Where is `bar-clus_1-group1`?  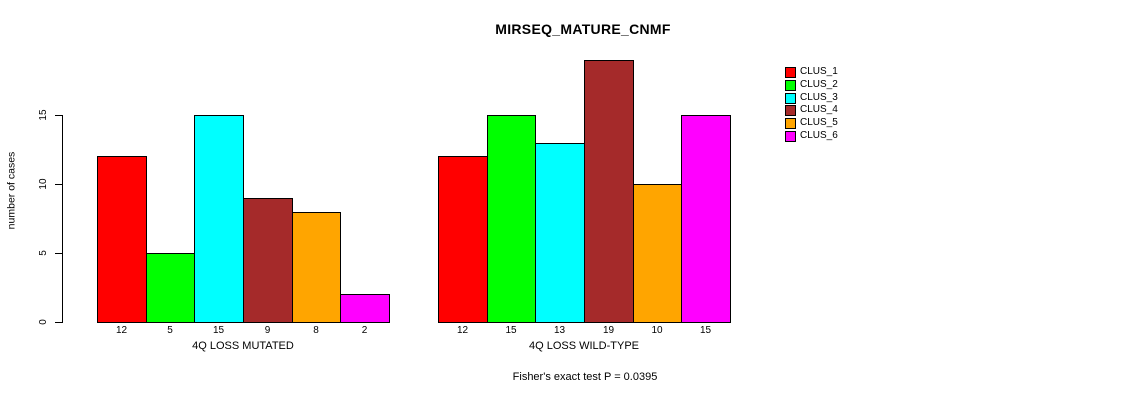 bar-clus_1-group1 is located at coordinates (122, 239).